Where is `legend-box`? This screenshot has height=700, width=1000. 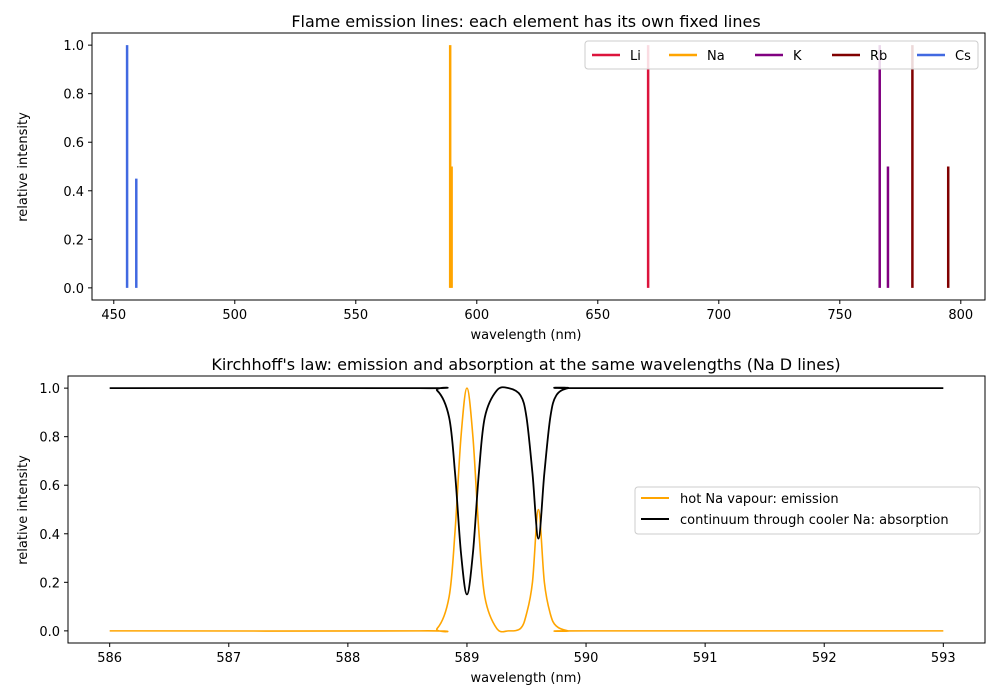
legend-box is located at coordinates (807, 510).